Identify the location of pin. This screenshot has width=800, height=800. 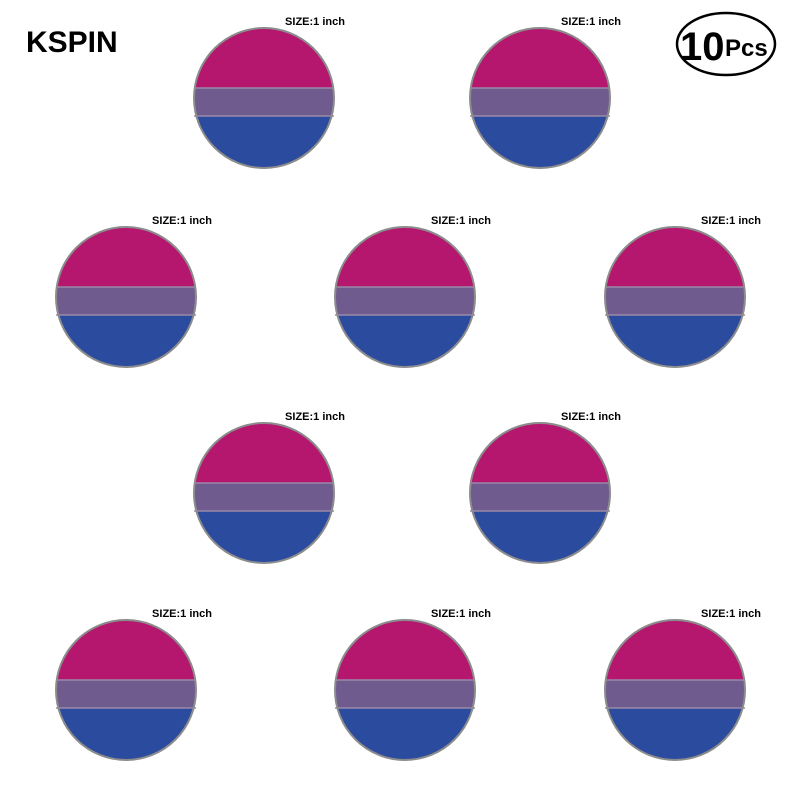
(126, 690).